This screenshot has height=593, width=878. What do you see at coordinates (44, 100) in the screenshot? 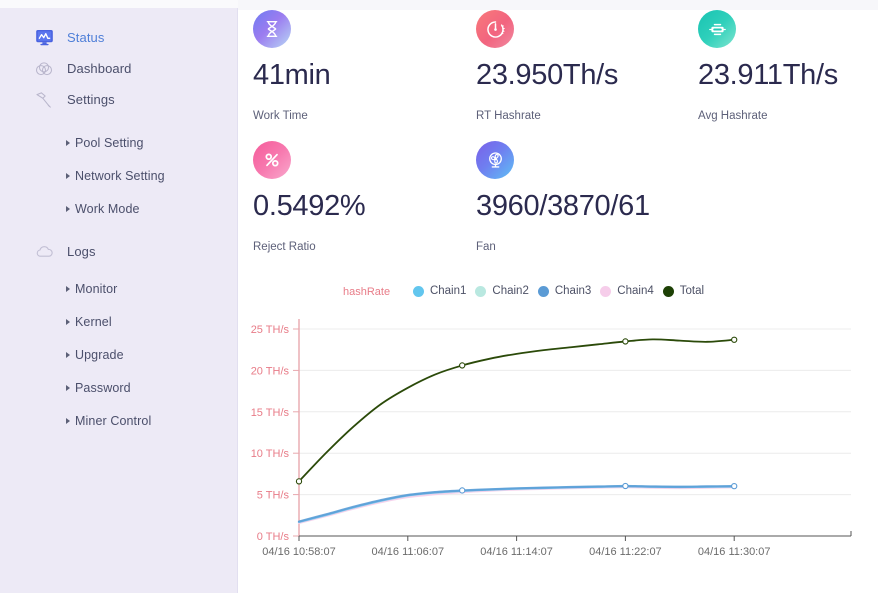
I see `hammer-icon` at bounding box center [44, 100].